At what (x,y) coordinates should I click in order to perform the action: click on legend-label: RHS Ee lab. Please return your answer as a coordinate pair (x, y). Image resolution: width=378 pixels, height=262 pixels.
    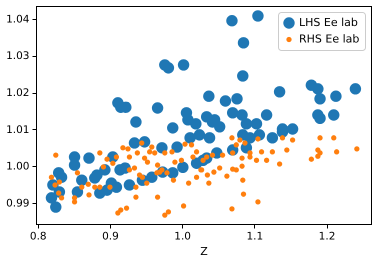
    Looking at the image, I should click on (329, 39).